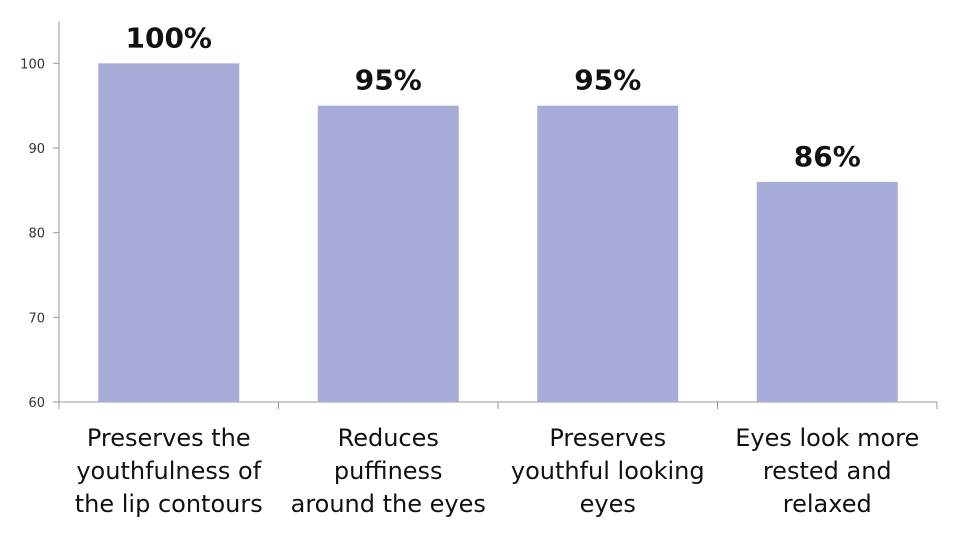 The image size is (960, 537). Describe the element at coordinates (827, 438) in the screenshot. I see `category-label-line: Eyes look more` at that location.